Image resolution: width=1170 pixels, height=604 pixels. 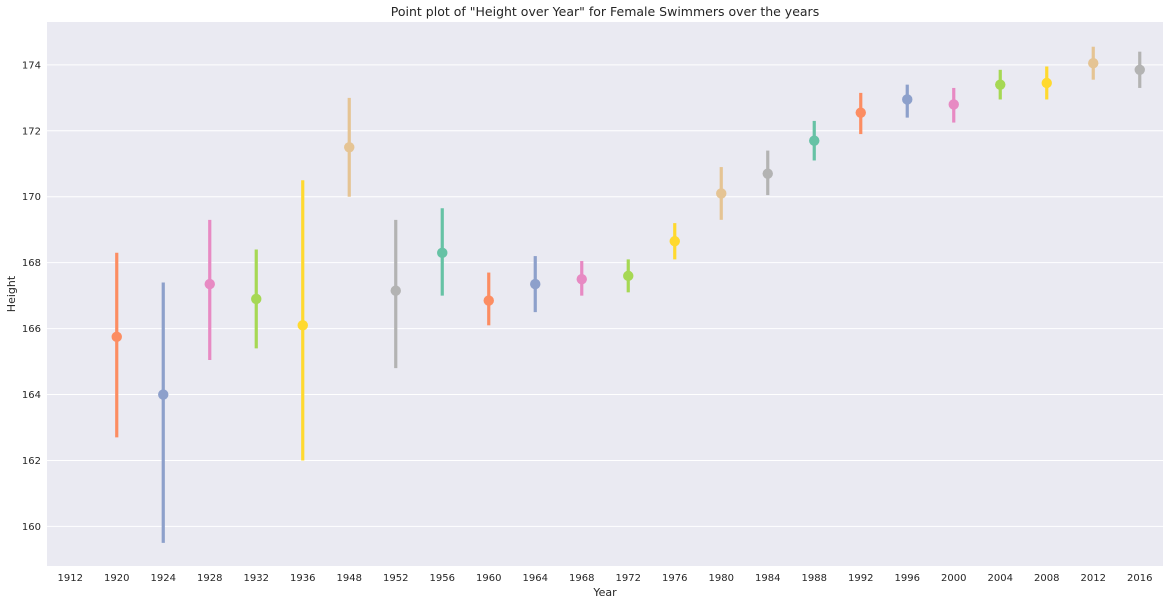 I want to click on y-axis-label: Height, so click(x=11, y=293).